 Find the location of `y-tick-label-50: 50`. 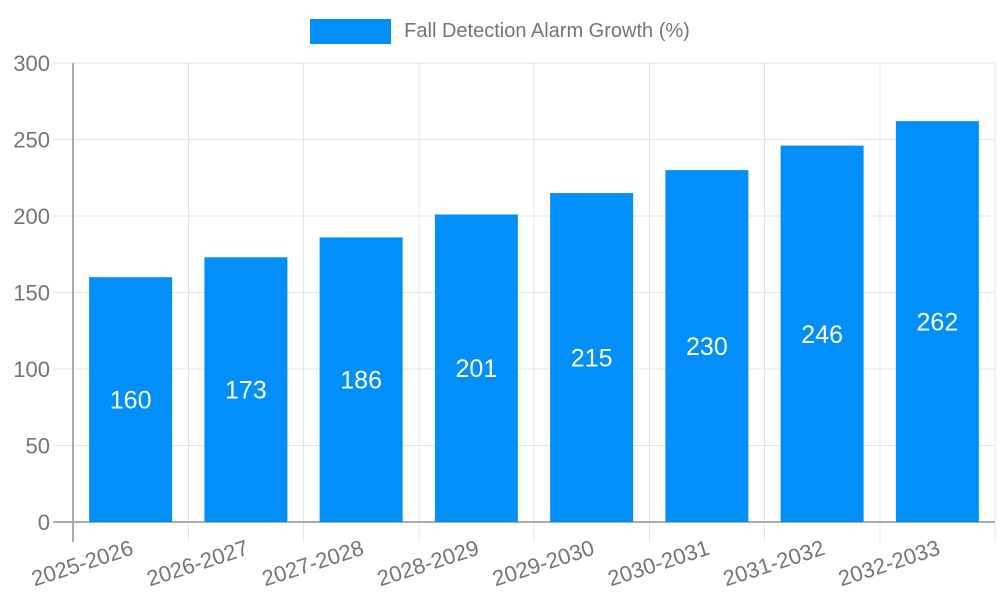

y-tick-label-50: 50 is located at coordinates (38, 446).